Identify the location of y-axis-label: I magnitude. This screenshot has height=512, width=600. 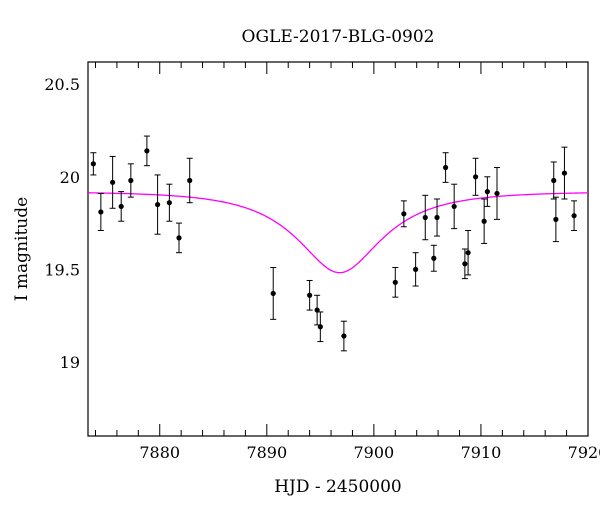
(22, 249).